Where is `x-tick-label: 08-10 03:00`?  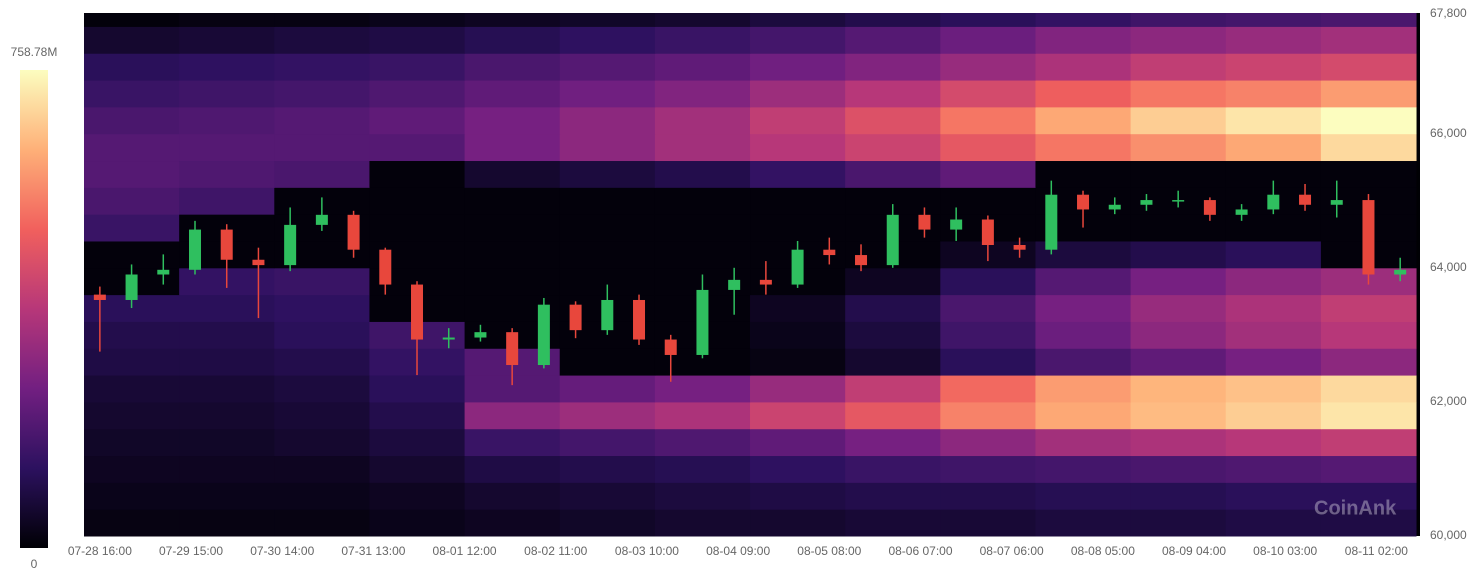
x-tick-label: 08-10 03:00 is located at coordinates (1285, 551).